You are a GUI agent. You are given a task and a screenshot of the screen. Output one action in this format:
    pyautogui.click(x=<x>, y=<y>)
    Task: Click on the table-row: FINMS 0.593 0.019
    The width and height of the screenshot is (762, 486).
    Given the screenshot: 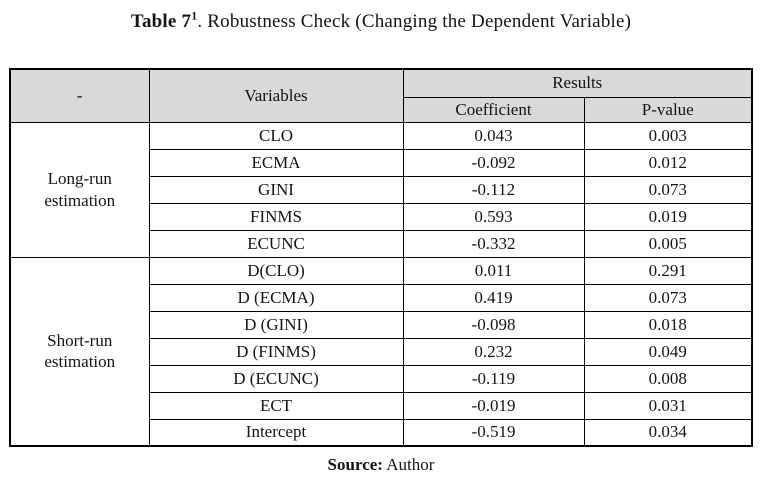 What is the action you would take?
    pyautogui.click(x=381, y=216)
    